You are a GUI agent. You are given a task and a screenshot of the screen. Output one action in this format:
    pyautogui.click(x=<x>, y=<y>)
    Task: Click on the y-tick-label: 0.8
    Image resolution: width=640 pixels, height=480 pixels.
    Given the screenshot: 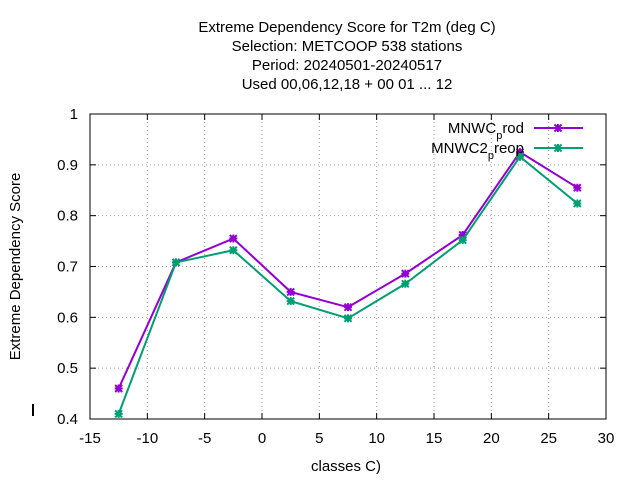 What is the action you would take?
    pyautogui.click(x=67, y=216)
    